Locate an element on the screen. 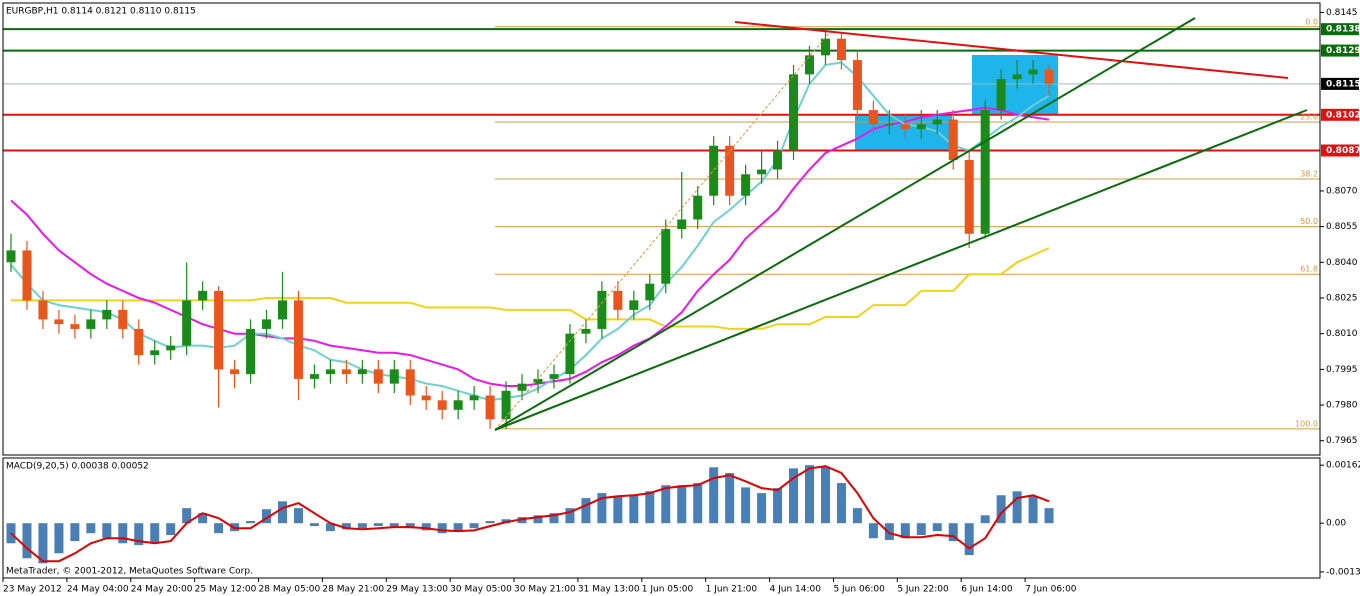  x-tick-label: 4 Jun 14:00 is located at coordinates (796, 590).